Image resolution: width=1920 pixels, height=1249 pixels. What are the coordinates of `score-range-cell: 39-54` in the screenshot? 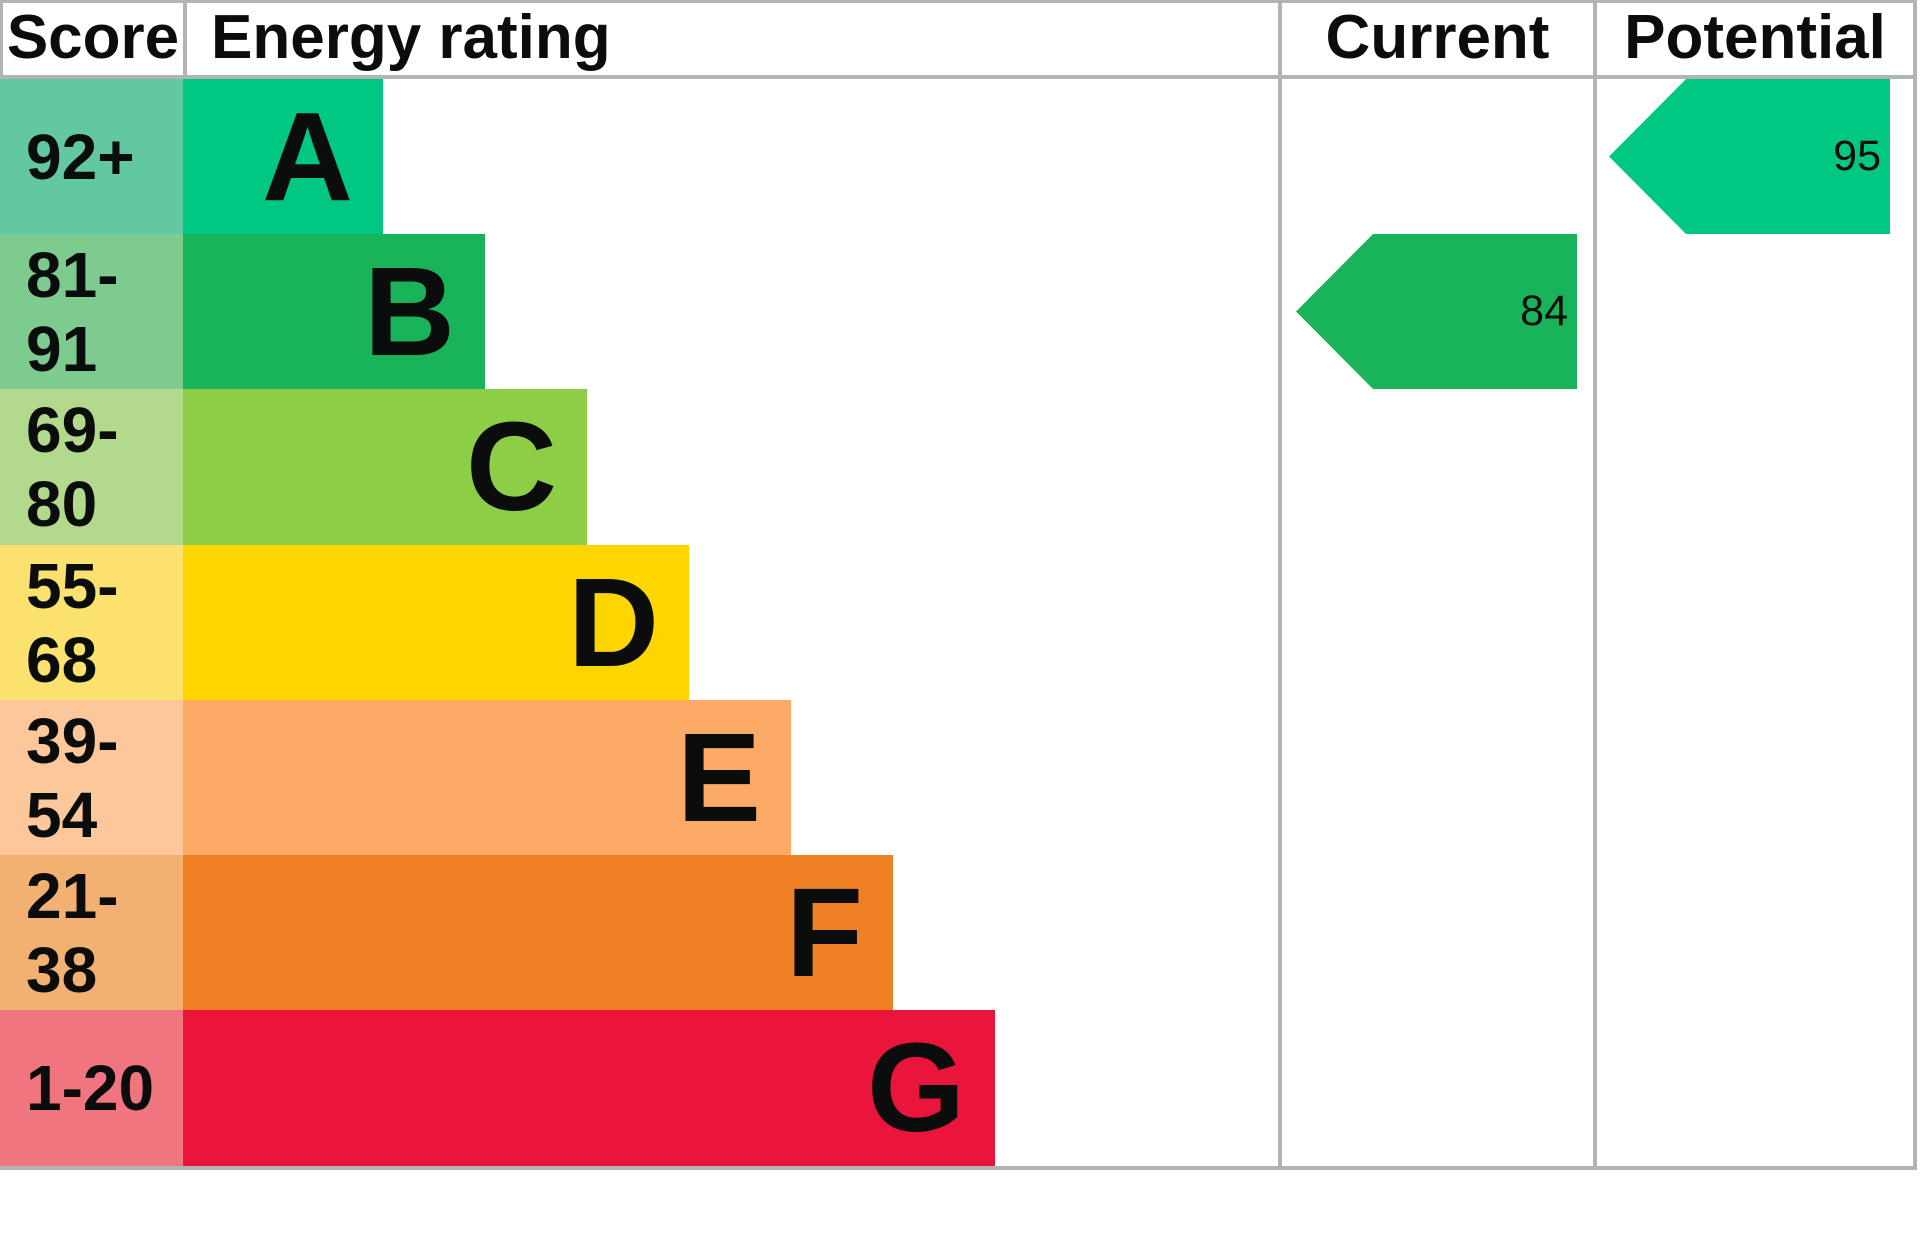 It's located at (91, 777).